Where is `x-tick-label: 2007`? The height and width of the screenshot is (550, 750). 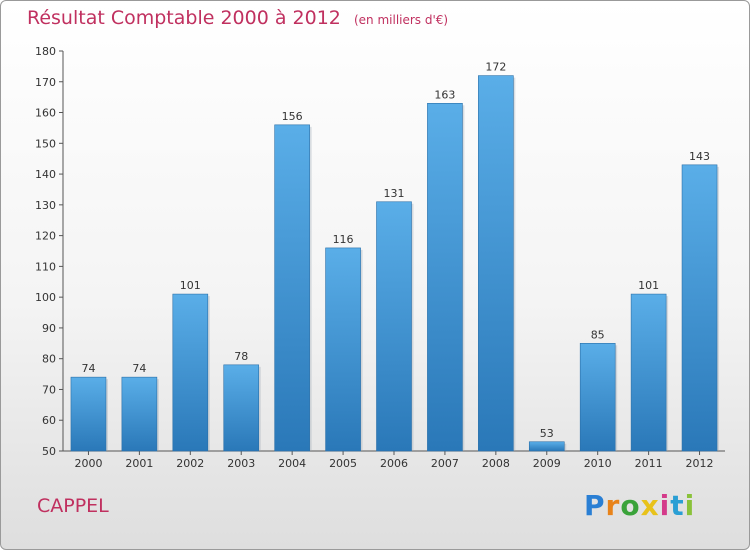
x-tick-label: 2007 is located at coordinates (445, 463).